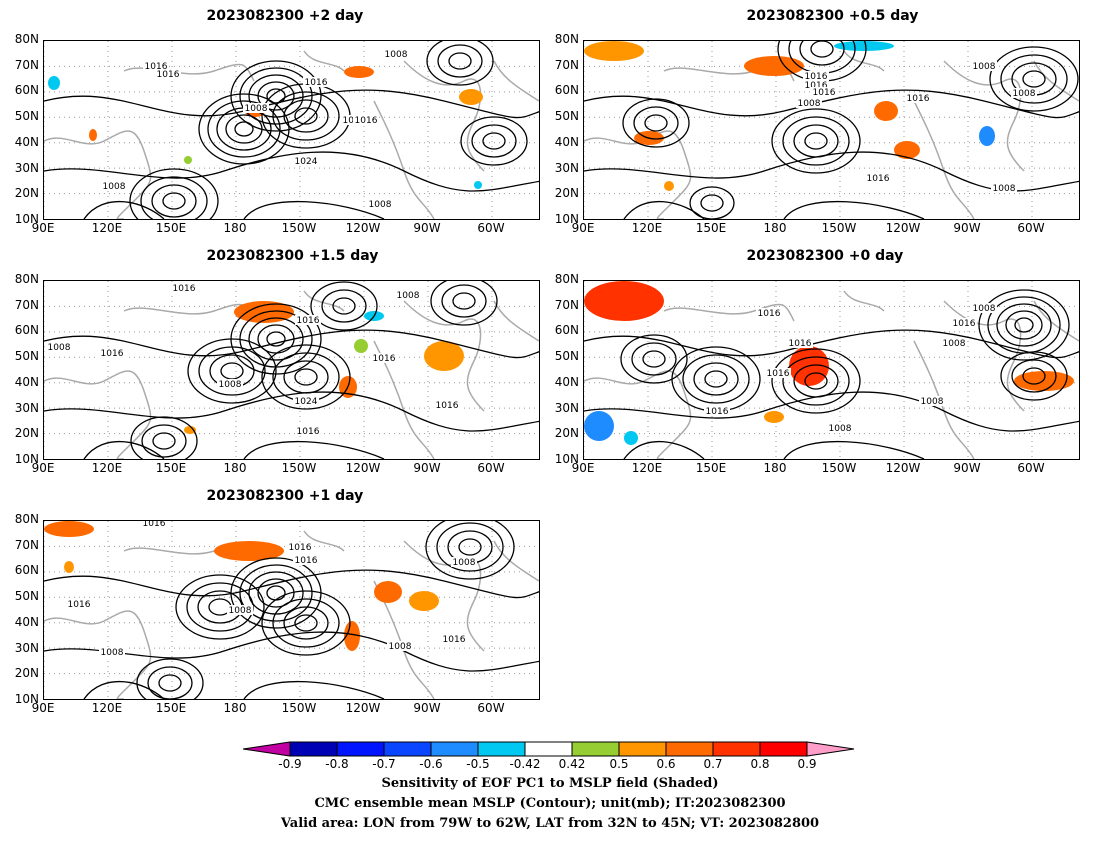 The height and width of the screenshot is (850, 1100). What do you see at coordinates (235, 228) in the screenshot?
I see `lon-tick-label: 180` at bounding box center [235, 228].